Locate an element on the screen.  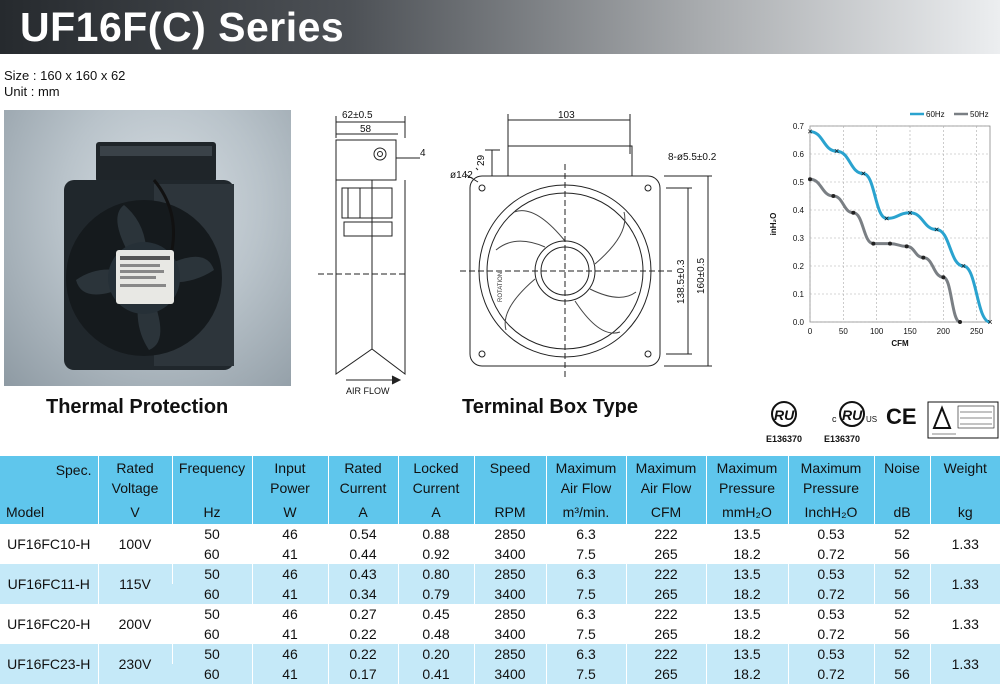
y-tick-label: 0.5 is located at coordinates (799, 182).